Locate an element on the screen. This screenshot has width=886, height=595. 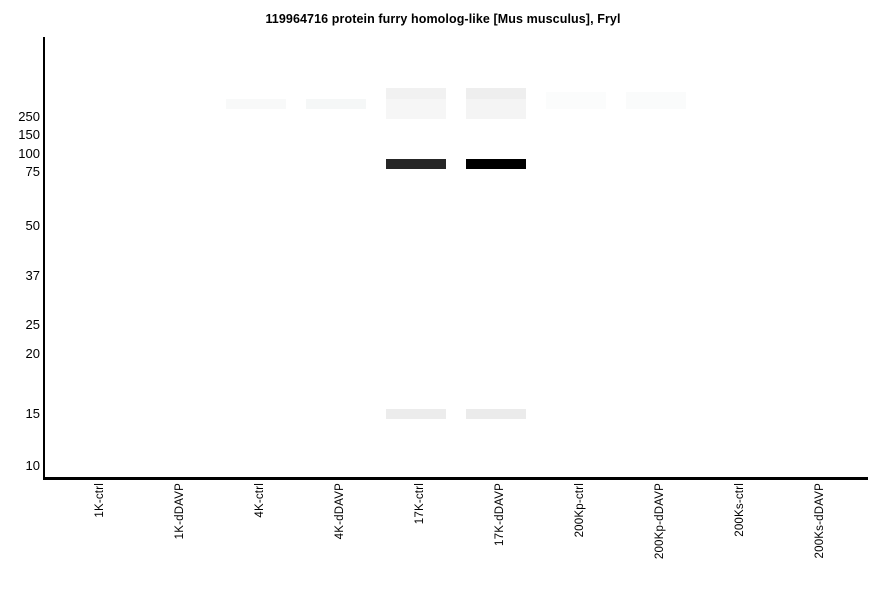
y-tick-label-20kda: 20 is located at coordinates (32, 353).